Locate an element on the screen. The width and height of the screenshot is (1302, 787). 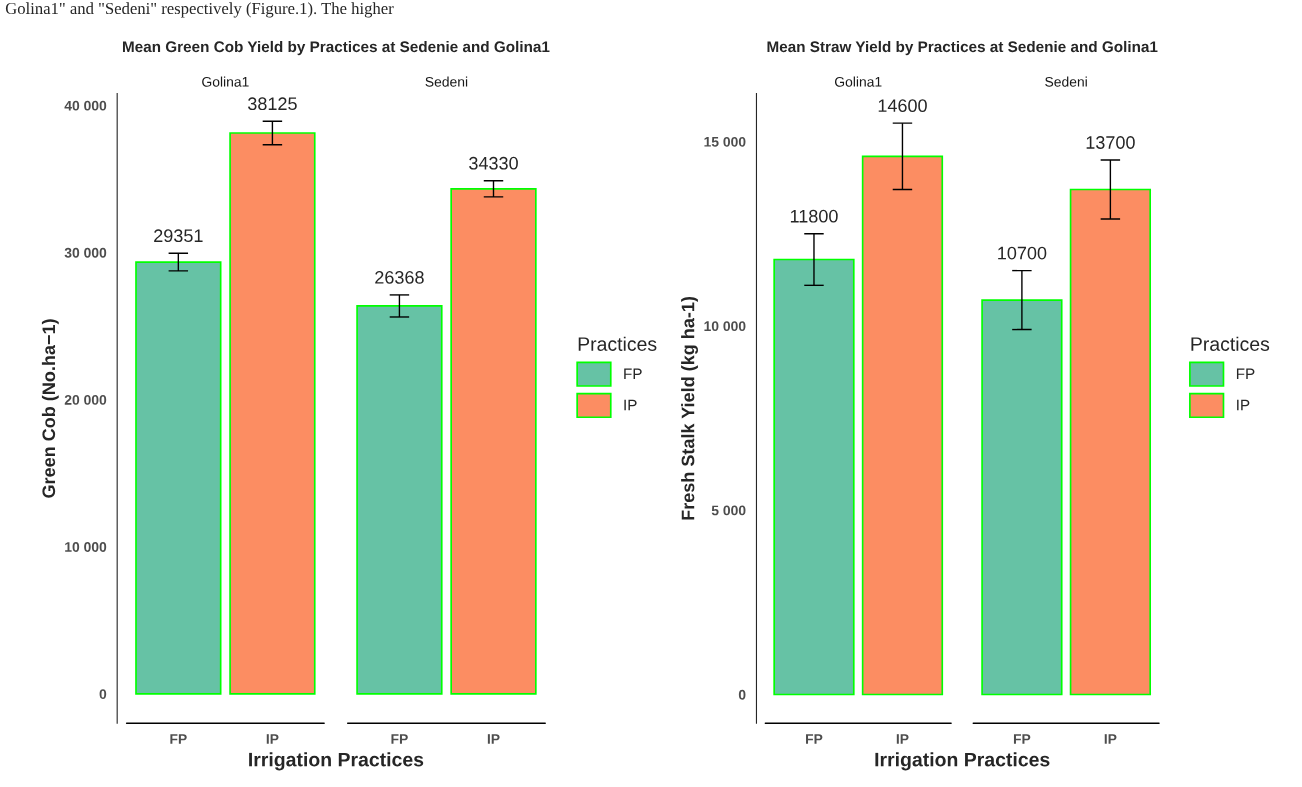
chart-title: Mean Green Cob Yield by Practices at Sedenie and Golina1 is located at coordinates (336, 48).